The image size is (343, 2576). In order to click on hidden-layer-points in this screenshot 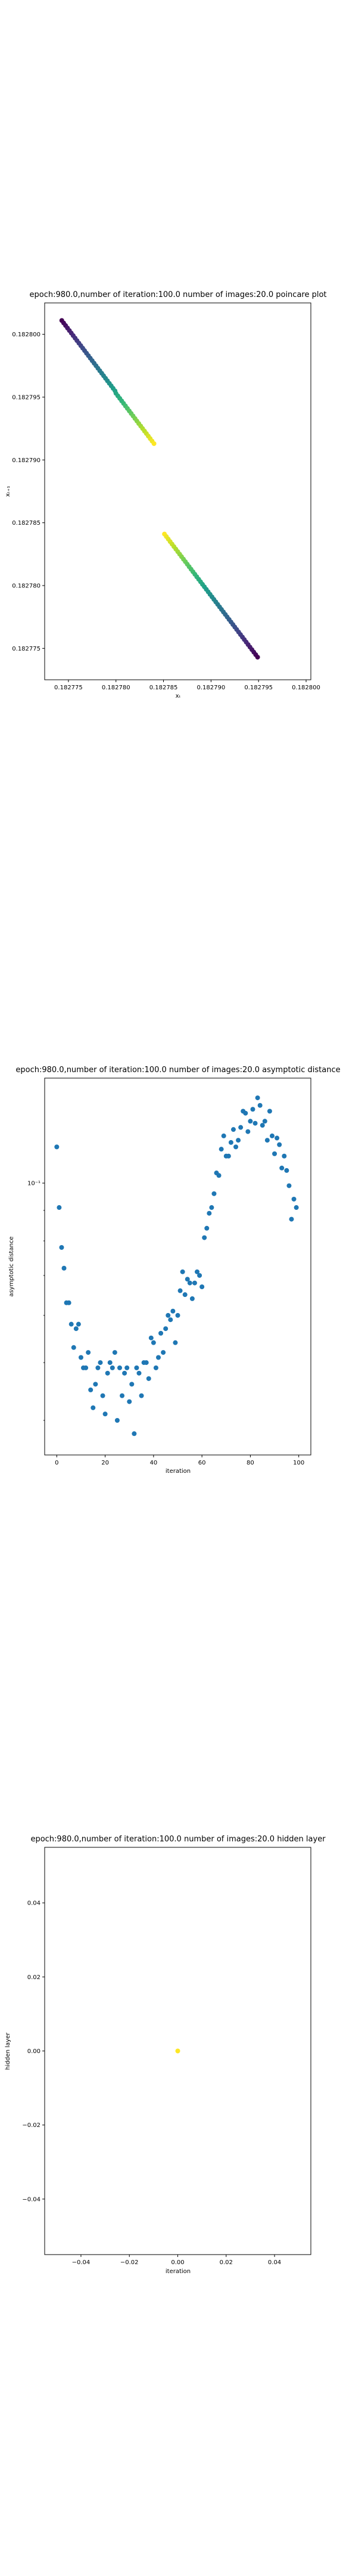, I will do `click(177, 2051)`.